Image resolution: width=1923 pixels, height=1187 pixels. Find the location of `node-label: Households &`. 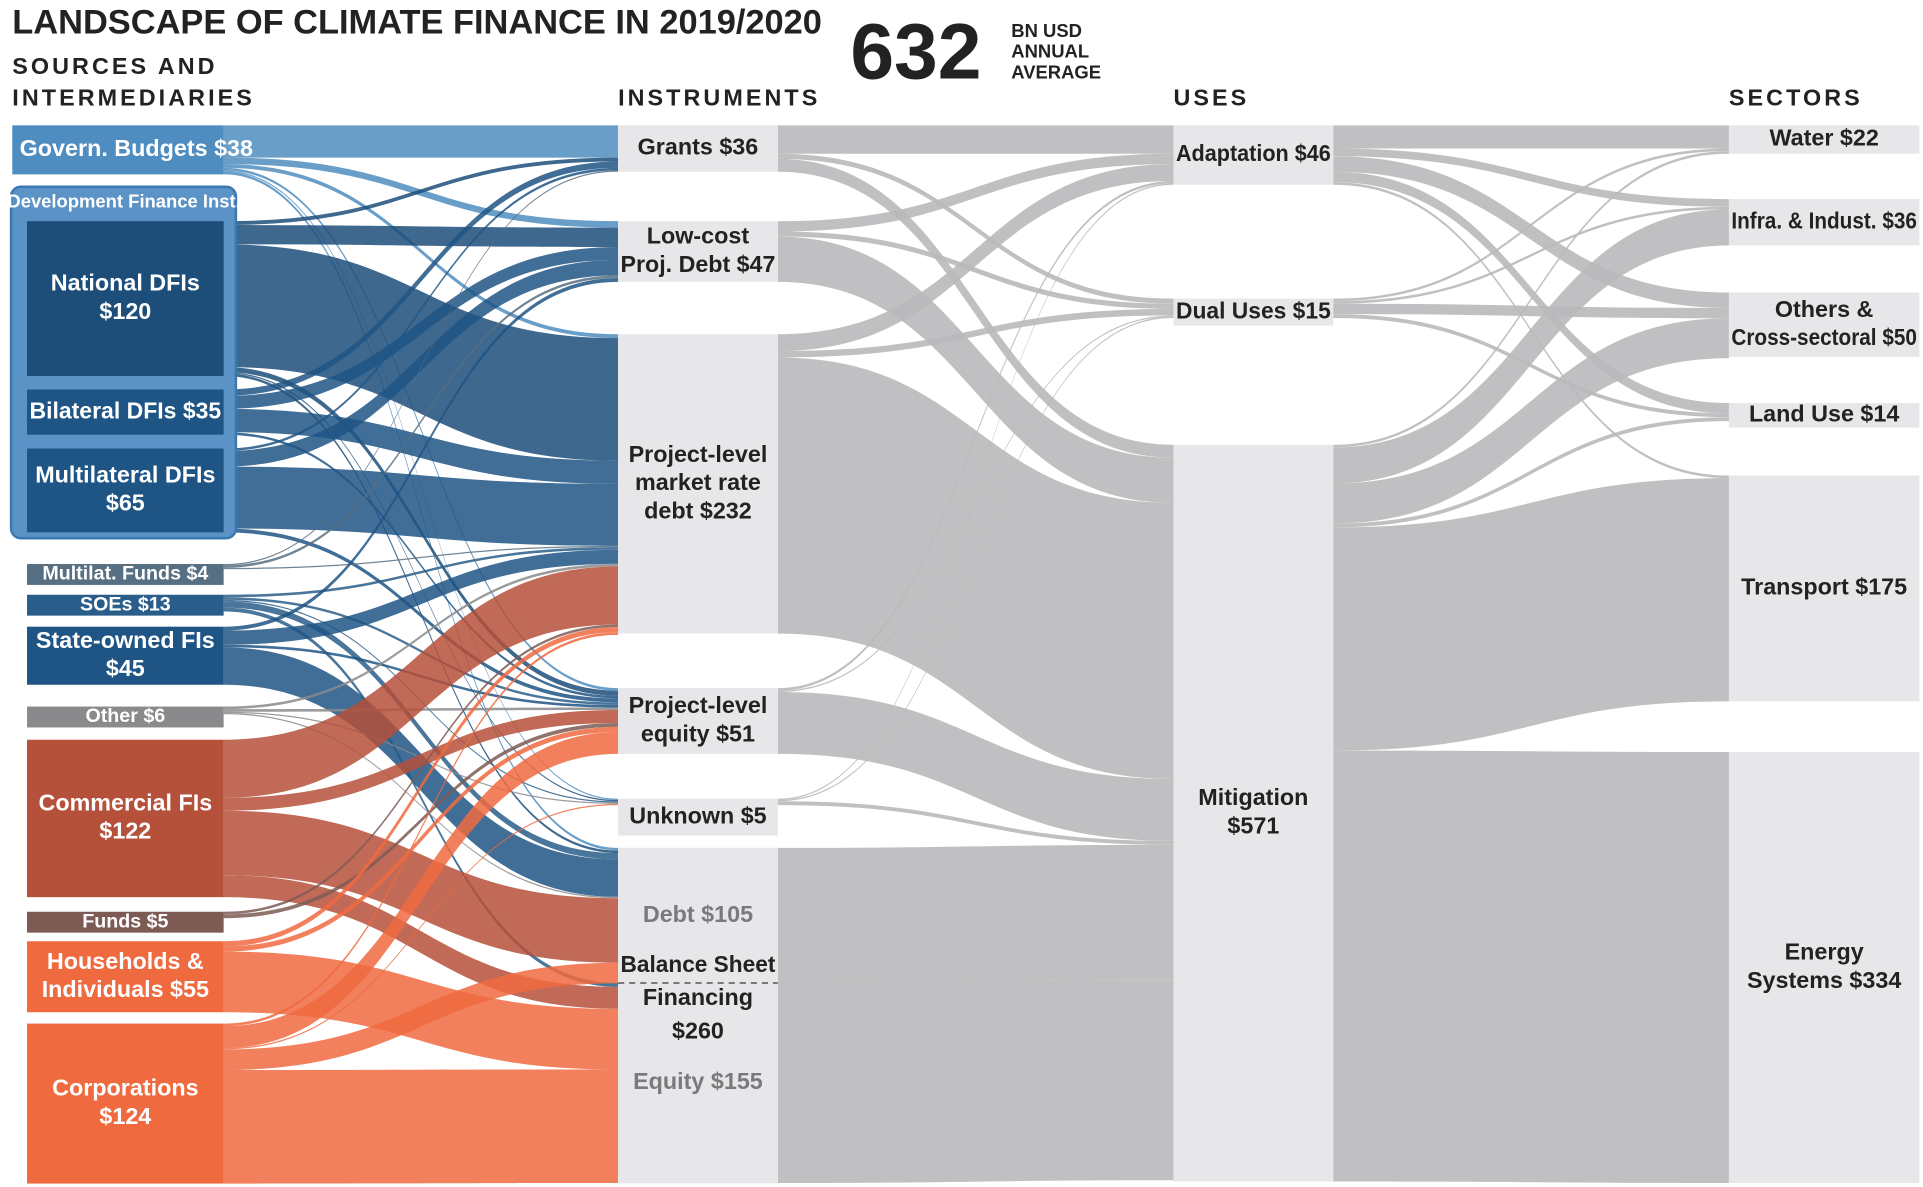

node-label: Households & is located at coordinates (125, 961).